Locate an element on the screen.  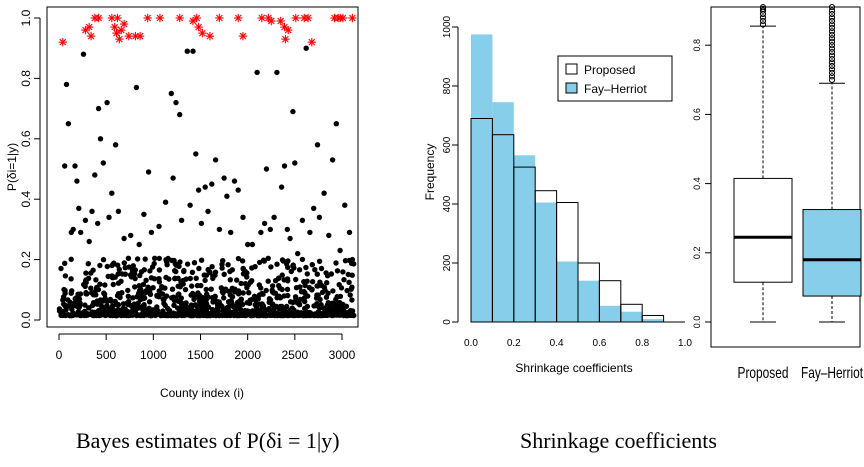
histogram-bar-fay-herriot is located at coordinates (503, 212).